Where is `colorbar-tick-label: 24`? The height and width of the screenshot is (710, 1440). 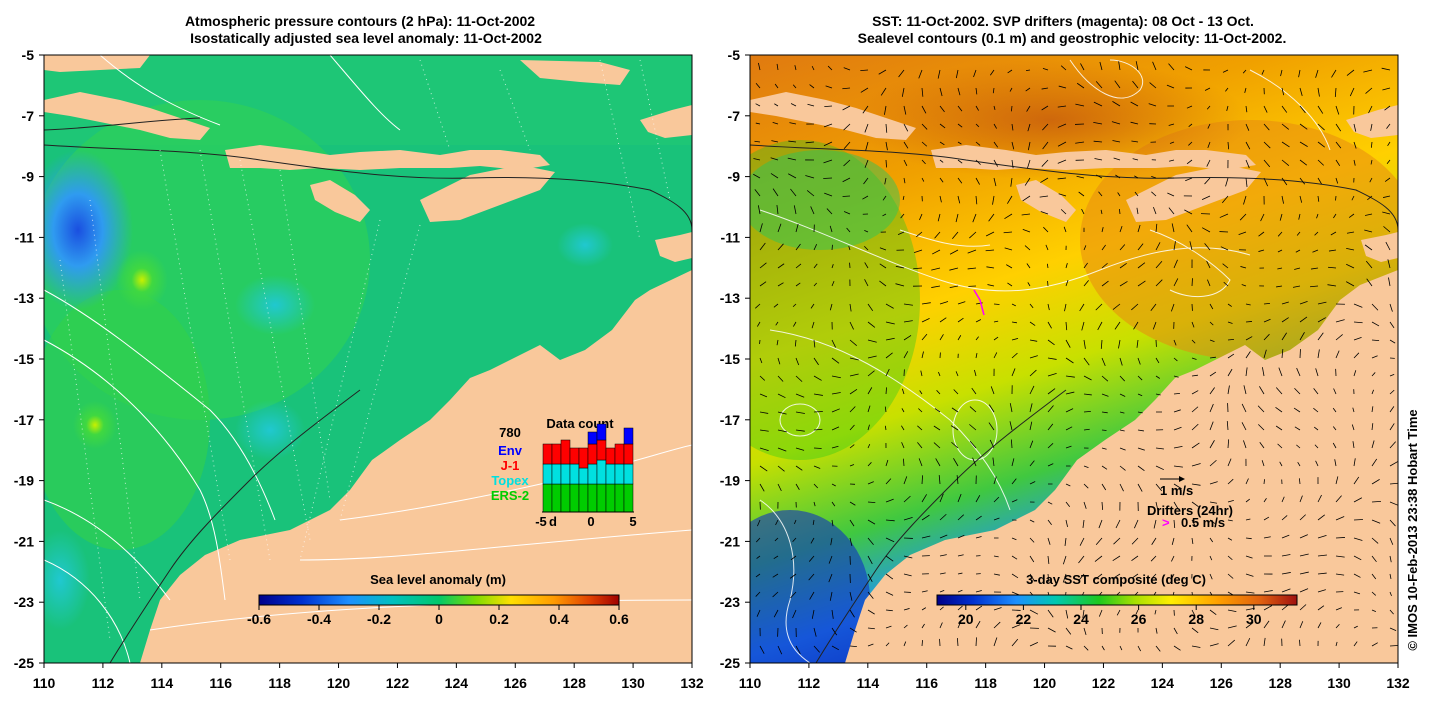 colorbar-tick-label: 24 is located at coordinates (1081, 619).